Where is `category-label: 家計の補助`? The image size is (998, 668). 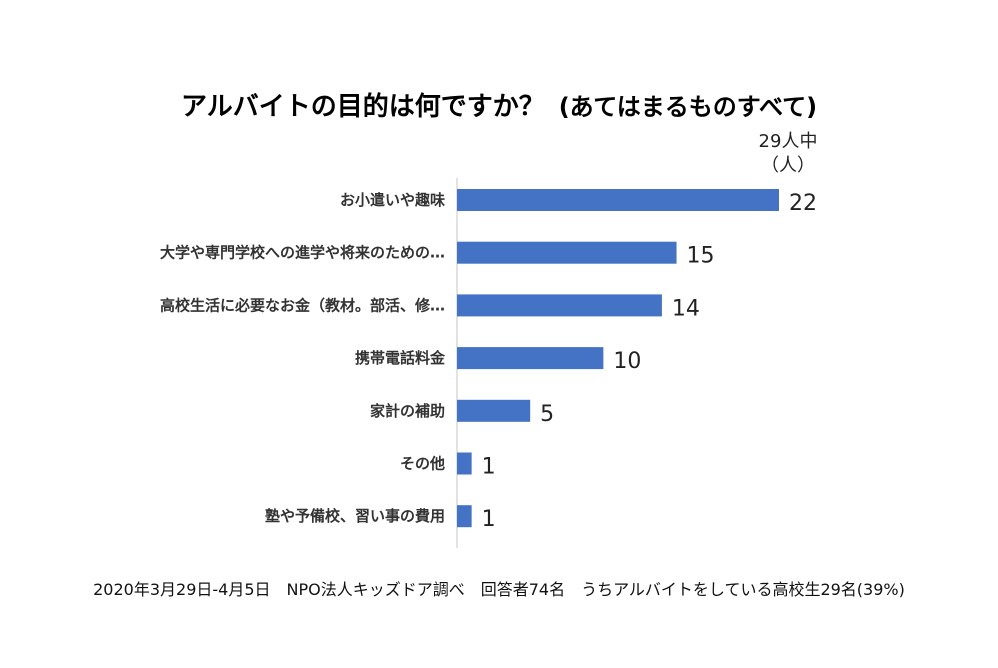
category-label: 家計の補助 is located at coordinates (407, 411).